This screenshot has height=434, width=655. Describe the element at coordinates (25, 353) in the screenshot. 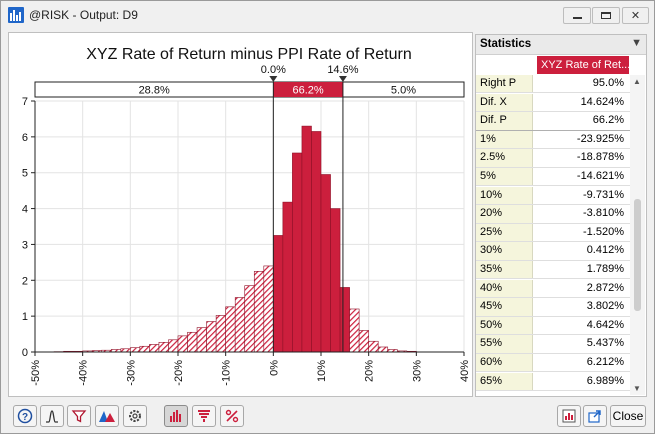

I see `y-tick-label: 0` at that location.